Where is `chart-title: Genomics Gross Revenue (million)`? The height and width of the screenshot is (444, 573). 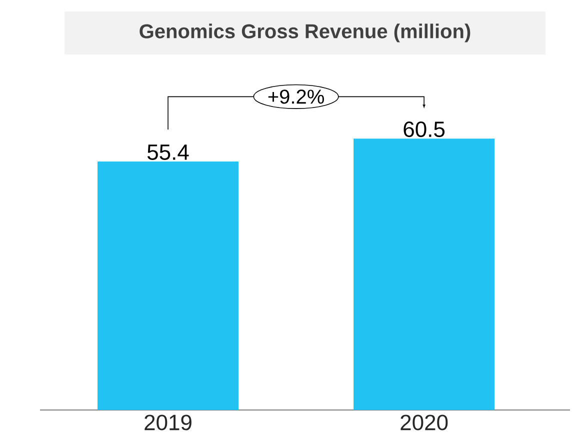 chart-title: Genomics Gross Revenue (million) is located at coordinates (305, 33).